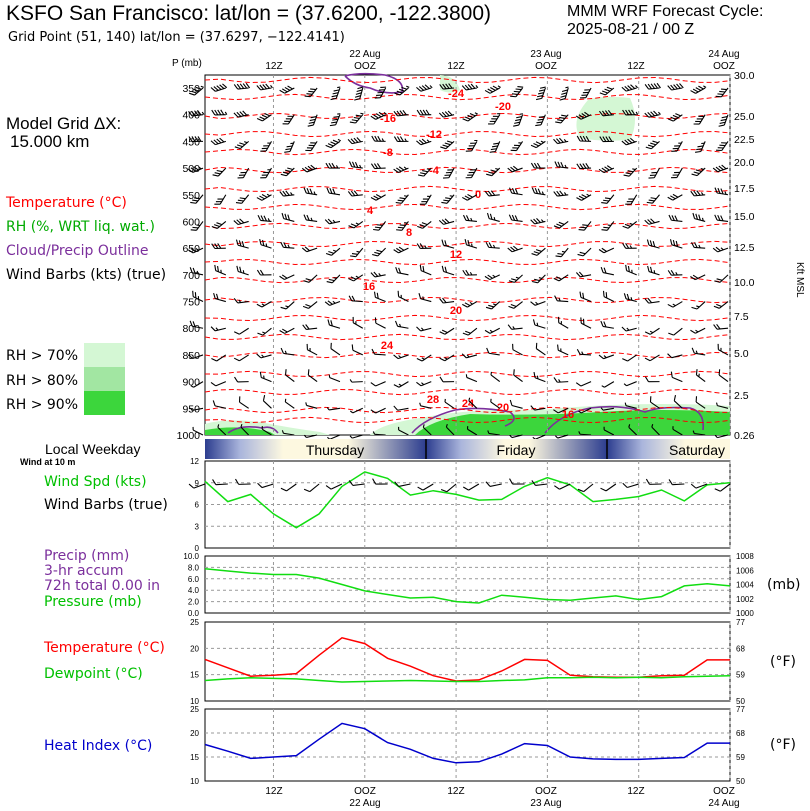 This screenshot has height=811, width=810. I want to click on heatPanel-ytick-0: 10, so click(194, 781).